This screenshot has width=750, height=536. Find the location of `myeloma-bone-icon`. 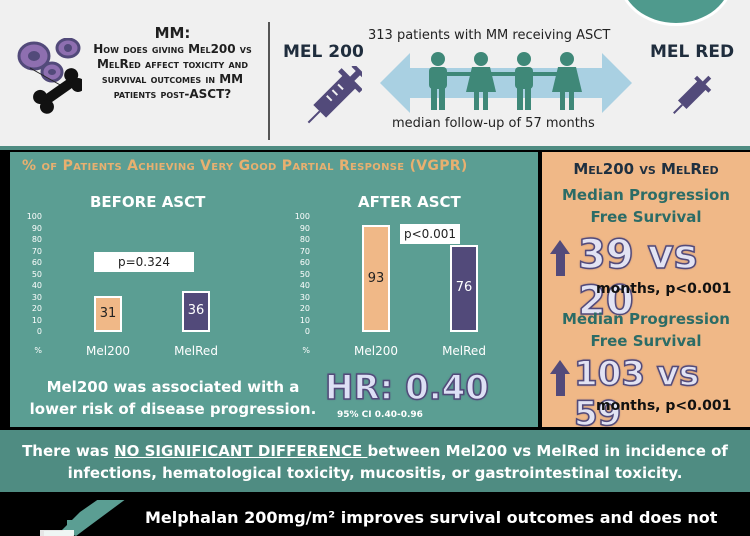

myeloma-bone-icon is located at coordinates (49, 76).